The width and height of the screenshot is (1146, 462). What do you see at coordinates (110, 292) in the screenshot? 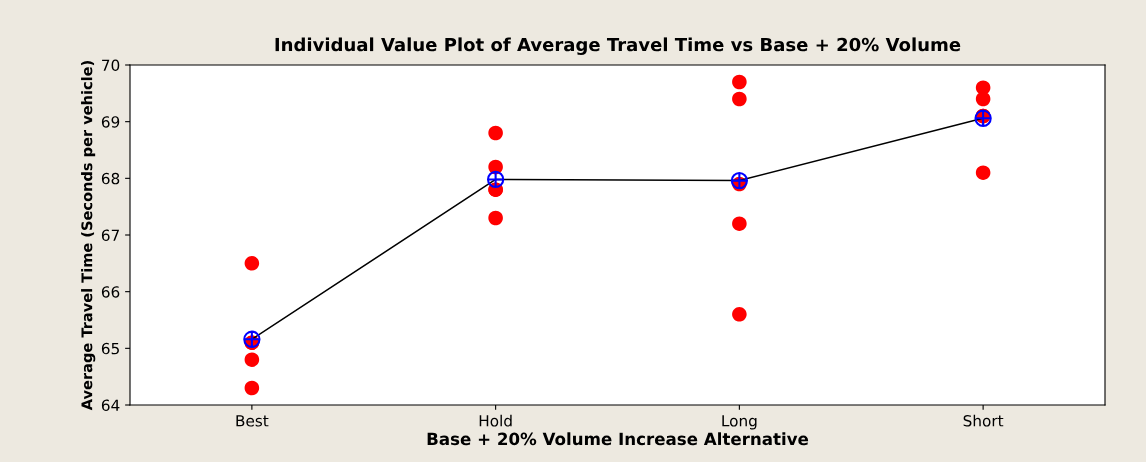
I see `y-tick-label: 66` at bounding box center [110, 292].